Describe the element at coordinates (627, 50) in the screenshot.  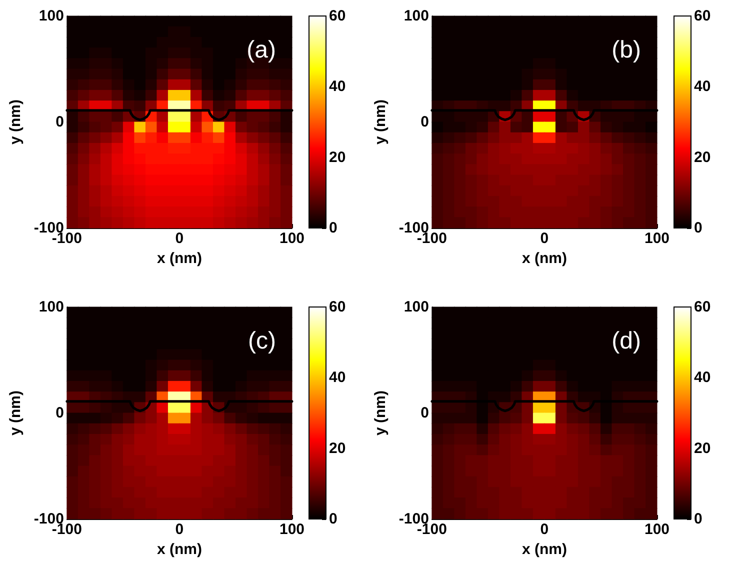
I see `annotation: (b)` at that location.